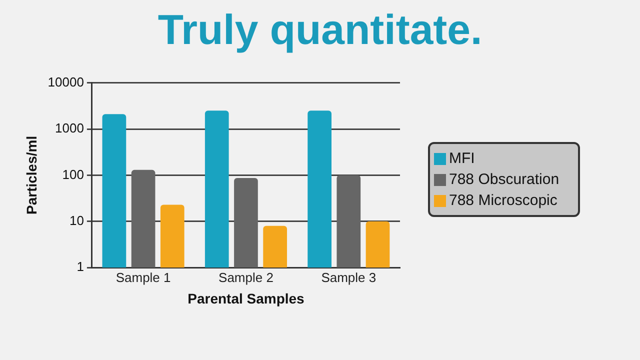  I want to click on x-tick-label: Sample 3, so click(348, 277).